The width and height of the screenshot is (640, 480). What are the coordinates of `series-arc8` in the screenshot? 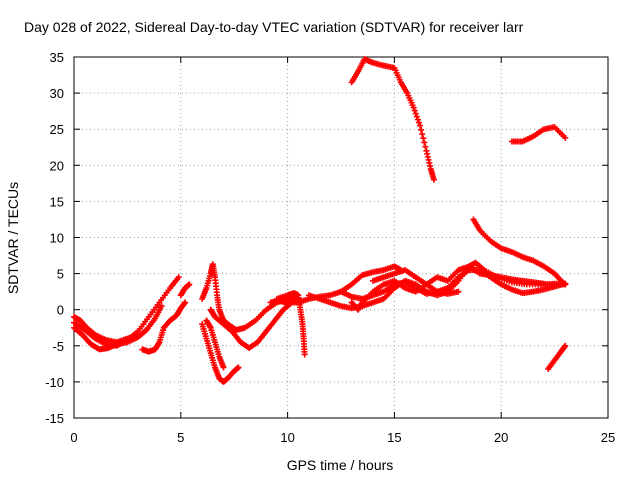 It's located at (215, 344).